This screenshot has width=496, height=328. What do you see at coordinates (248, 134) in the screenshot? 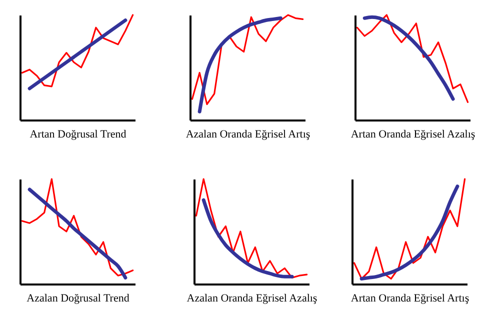
I see `x-axis-title: Azalan Oranda Eğrisel Artış` at bounding box center [248, 134].